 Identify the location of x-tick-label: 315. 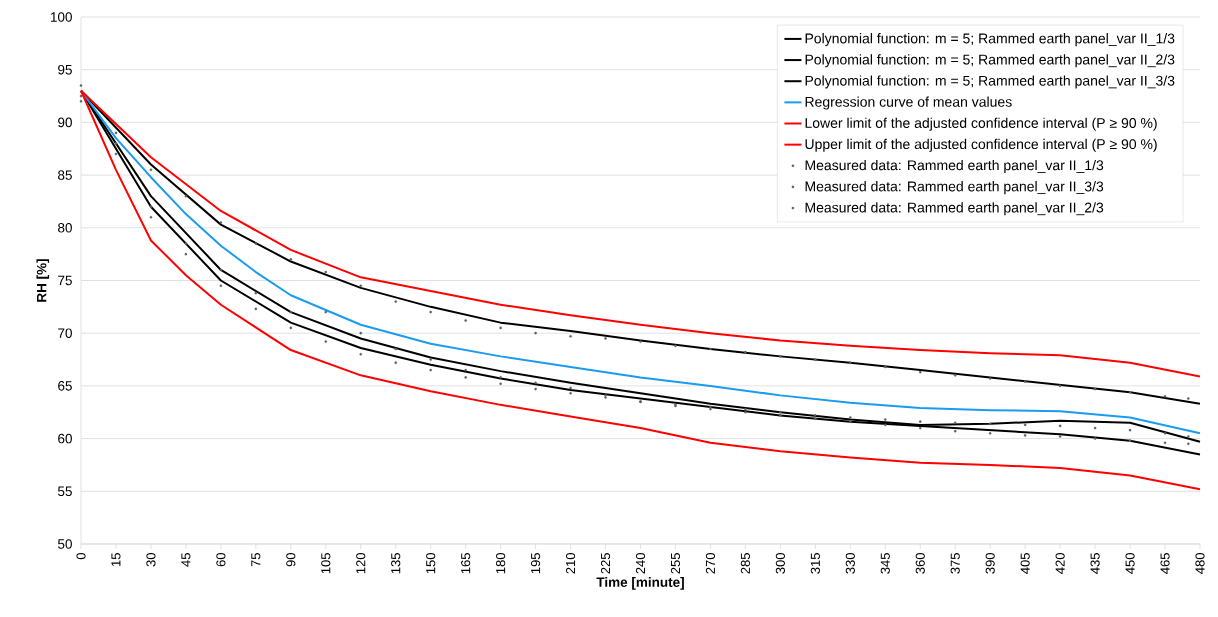
(815, 563).